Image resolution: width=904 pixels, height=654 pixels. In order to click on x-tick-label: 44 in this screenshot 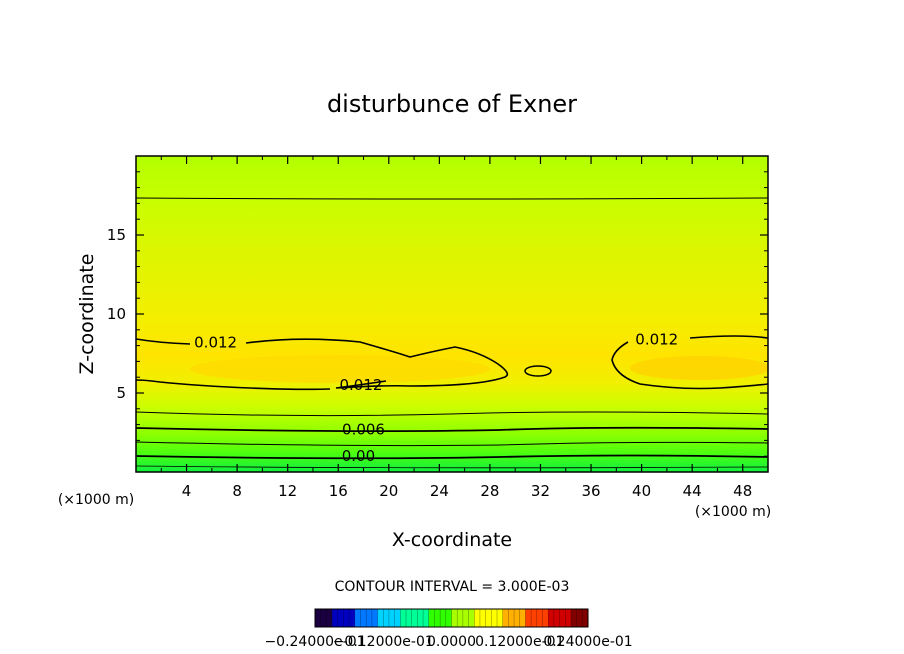, I will do `click(692, 491)`.